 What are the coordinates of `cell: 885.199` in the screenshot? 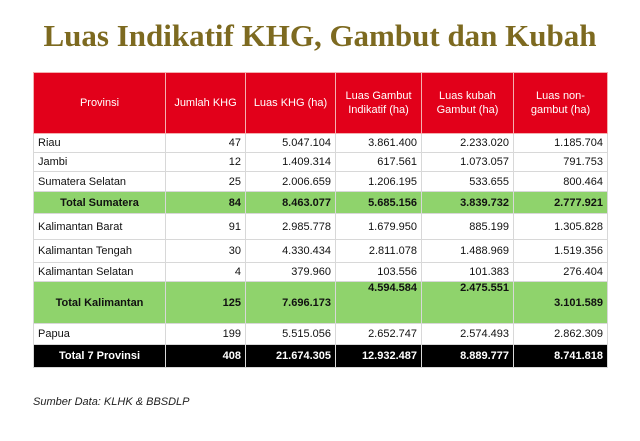 It's located at (467, 226).